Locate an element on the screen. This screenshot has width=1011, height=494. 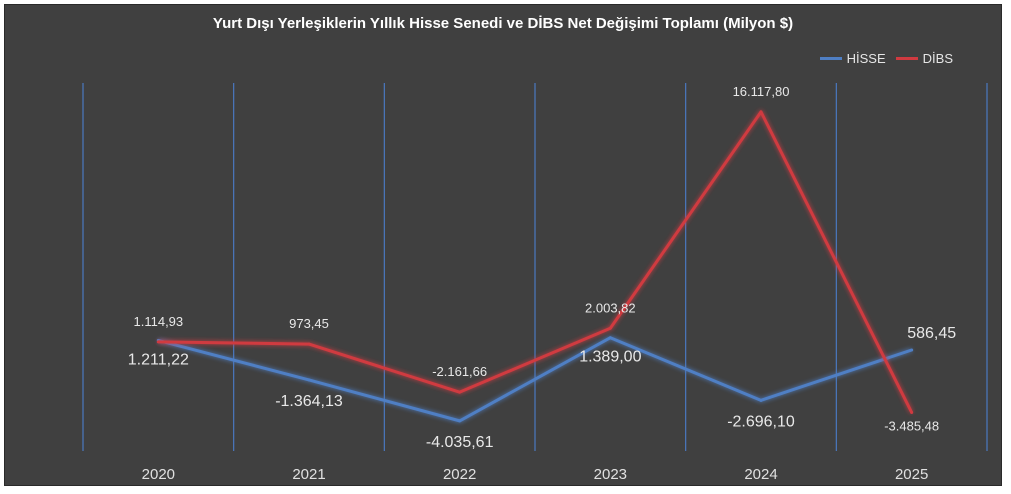
point-dibs-2024 is located at coordinates (761, 112).